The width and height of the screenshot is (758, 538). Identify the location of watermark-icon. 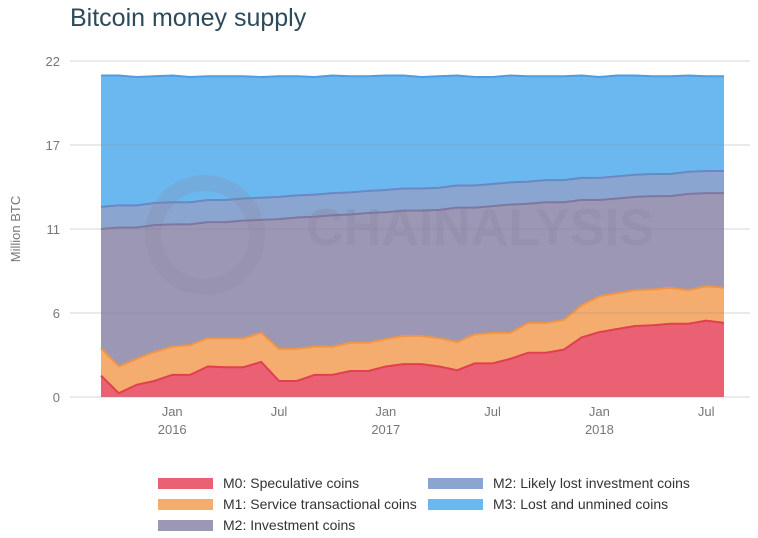
(205, 235).